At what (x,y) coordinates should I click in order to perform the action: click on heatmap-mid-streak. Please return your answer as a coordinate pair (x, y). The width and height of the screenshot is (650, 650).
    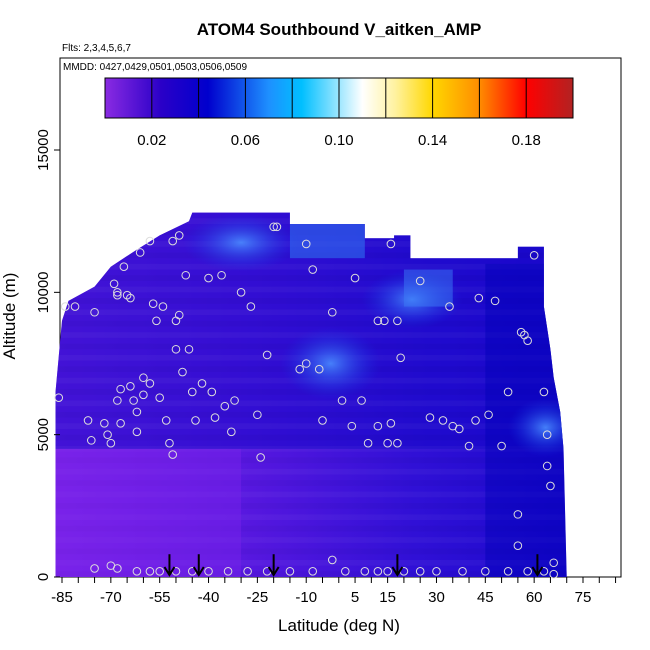
    Looking at the image, I should click on (428, 288).